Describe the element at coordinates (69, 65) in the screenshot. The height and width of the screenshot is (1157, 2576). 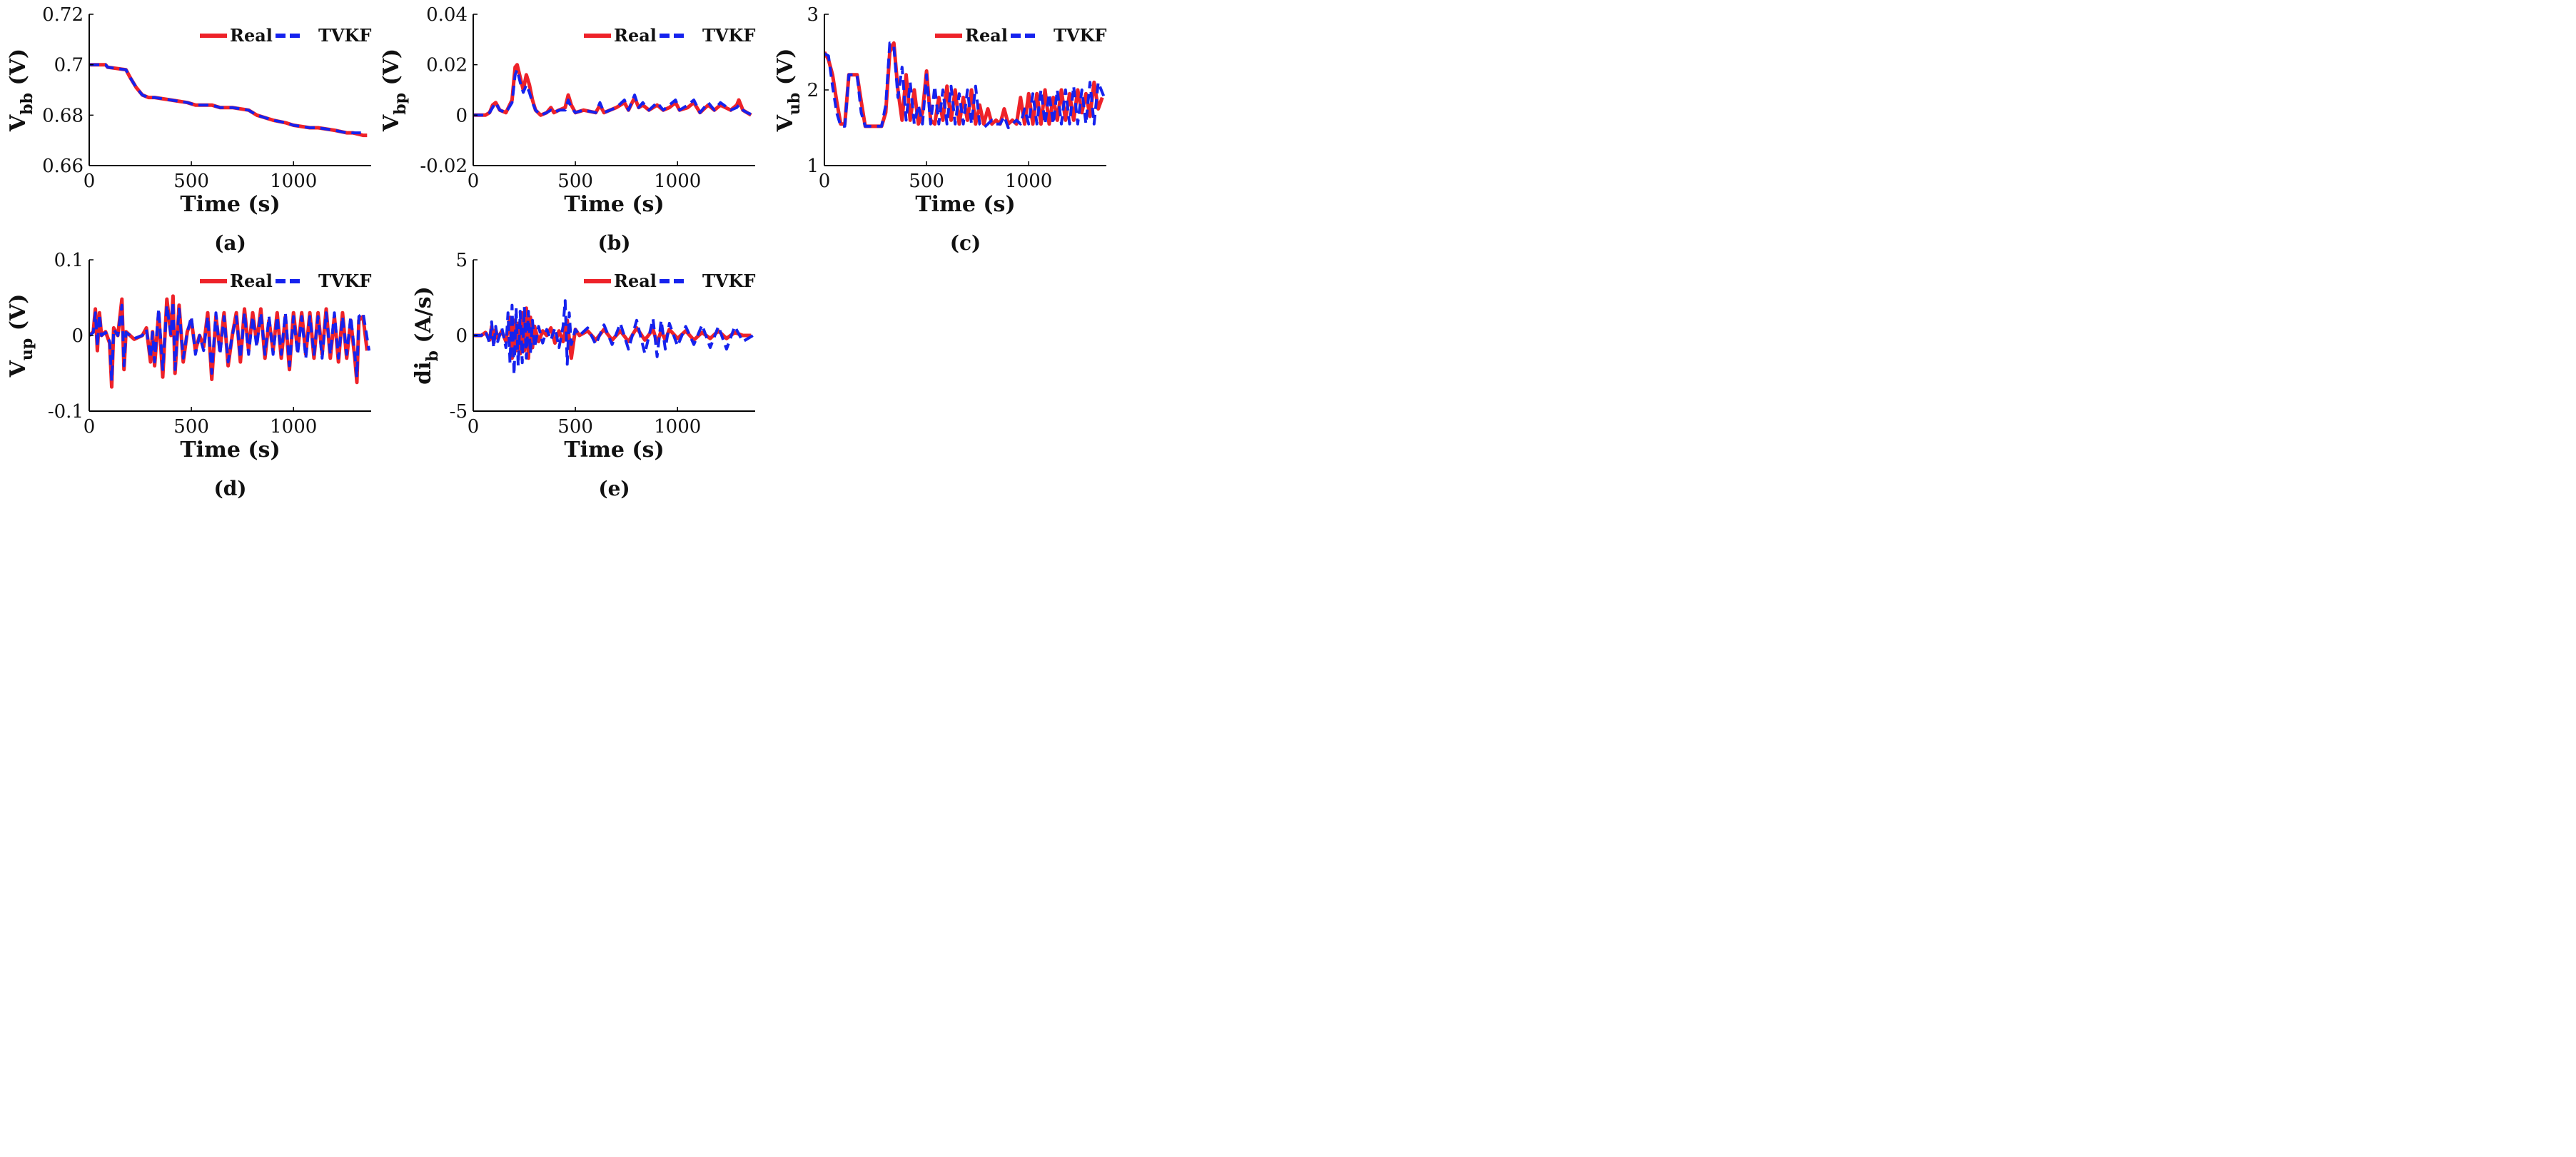
I see `y-tick-label-a: 0.7` at that location.